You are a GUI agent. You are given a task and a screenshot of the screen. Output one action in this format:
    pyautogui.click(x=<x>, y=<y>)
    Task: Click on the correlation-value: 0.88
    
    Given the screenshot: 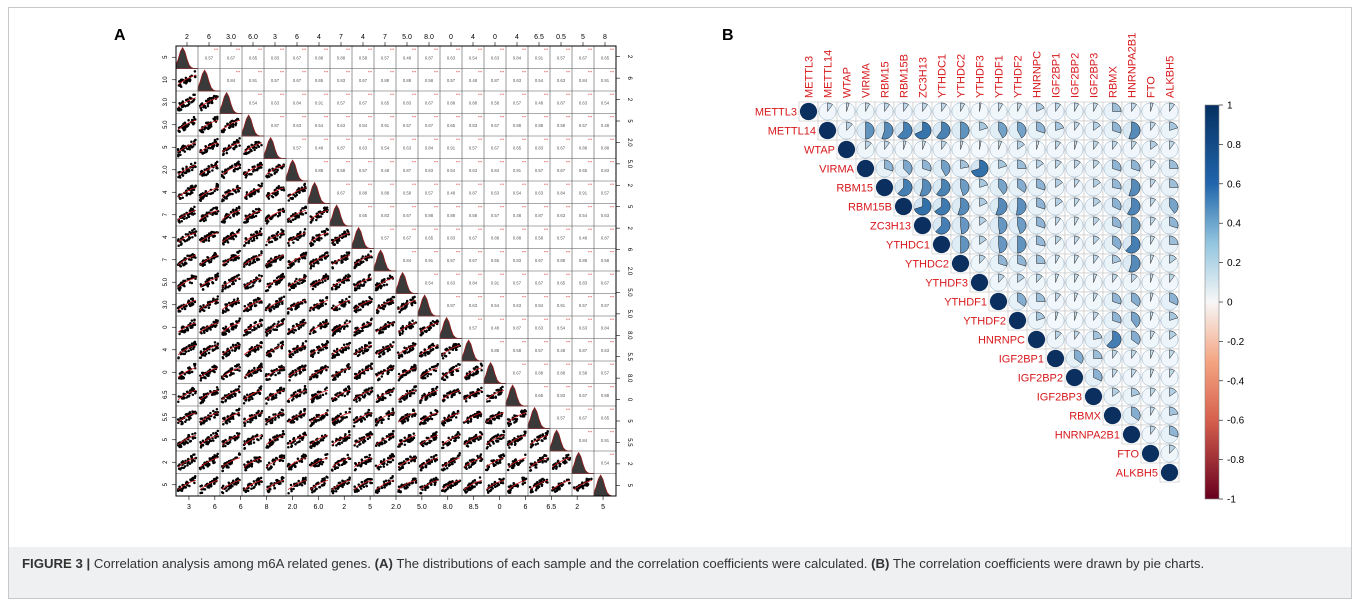 What is the action you would take?
    pyautogui.click(x=451, y=102)
    